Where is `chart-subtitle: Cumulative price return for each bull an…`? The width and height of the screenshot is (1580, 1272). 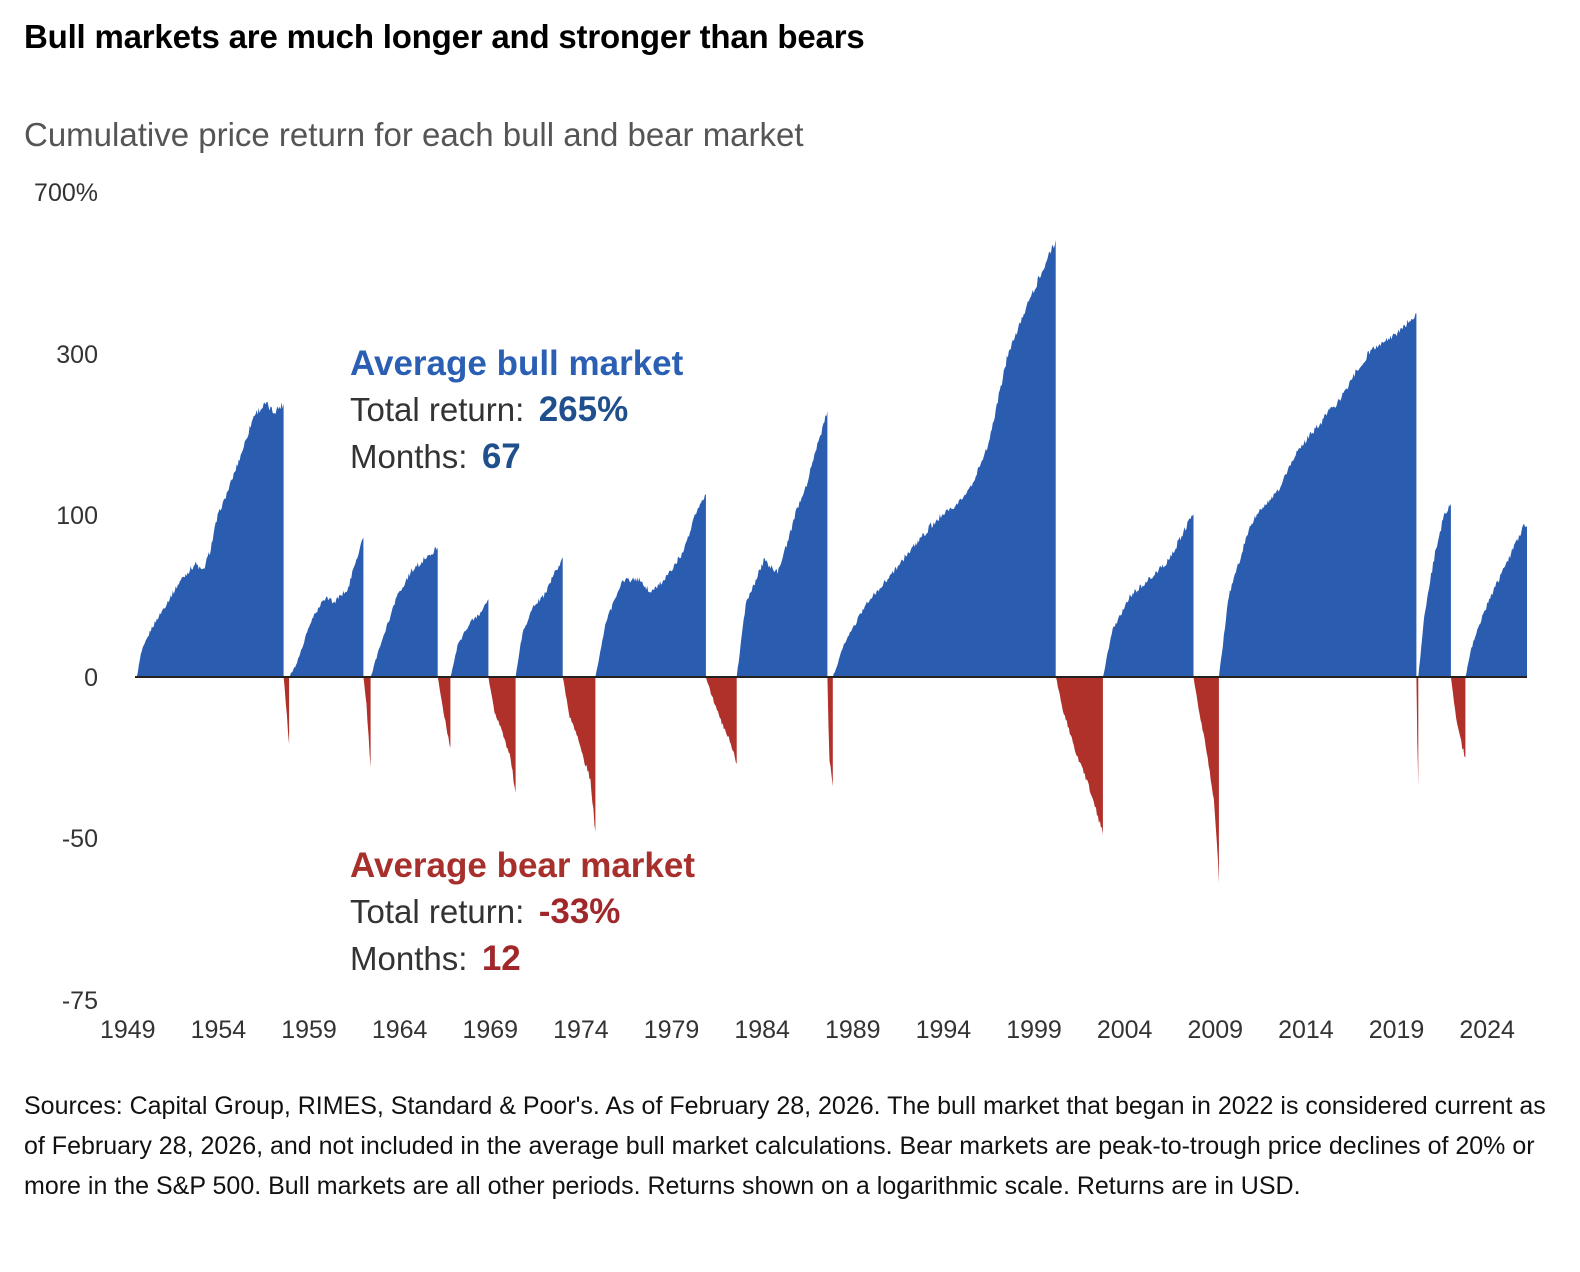 chart-subtitle: Cumulative price return for each bull an… is located at coordinates (414, 134).